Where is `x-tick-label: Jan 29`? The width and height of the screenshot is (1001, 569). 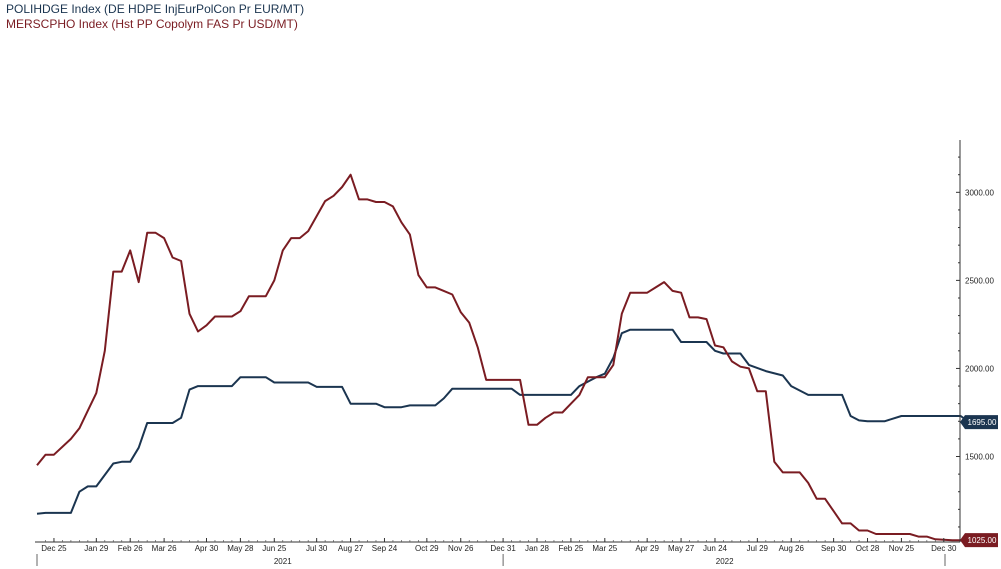 x-tick-label: Jan 29 is located at coordinates (96, 548).